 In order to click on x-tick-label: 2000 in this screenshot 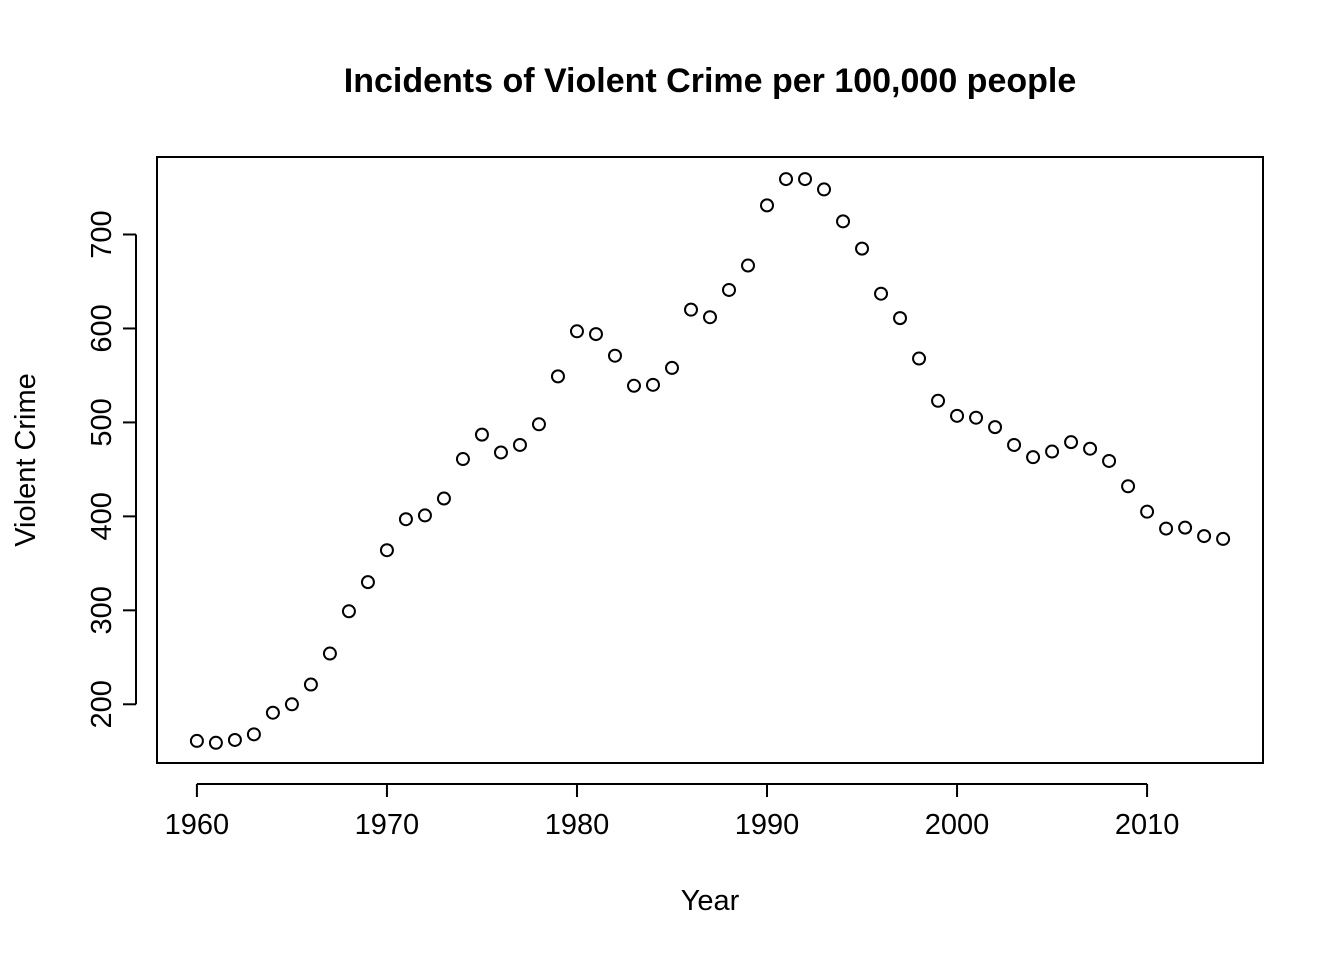, I will do `click(957, 825)`.